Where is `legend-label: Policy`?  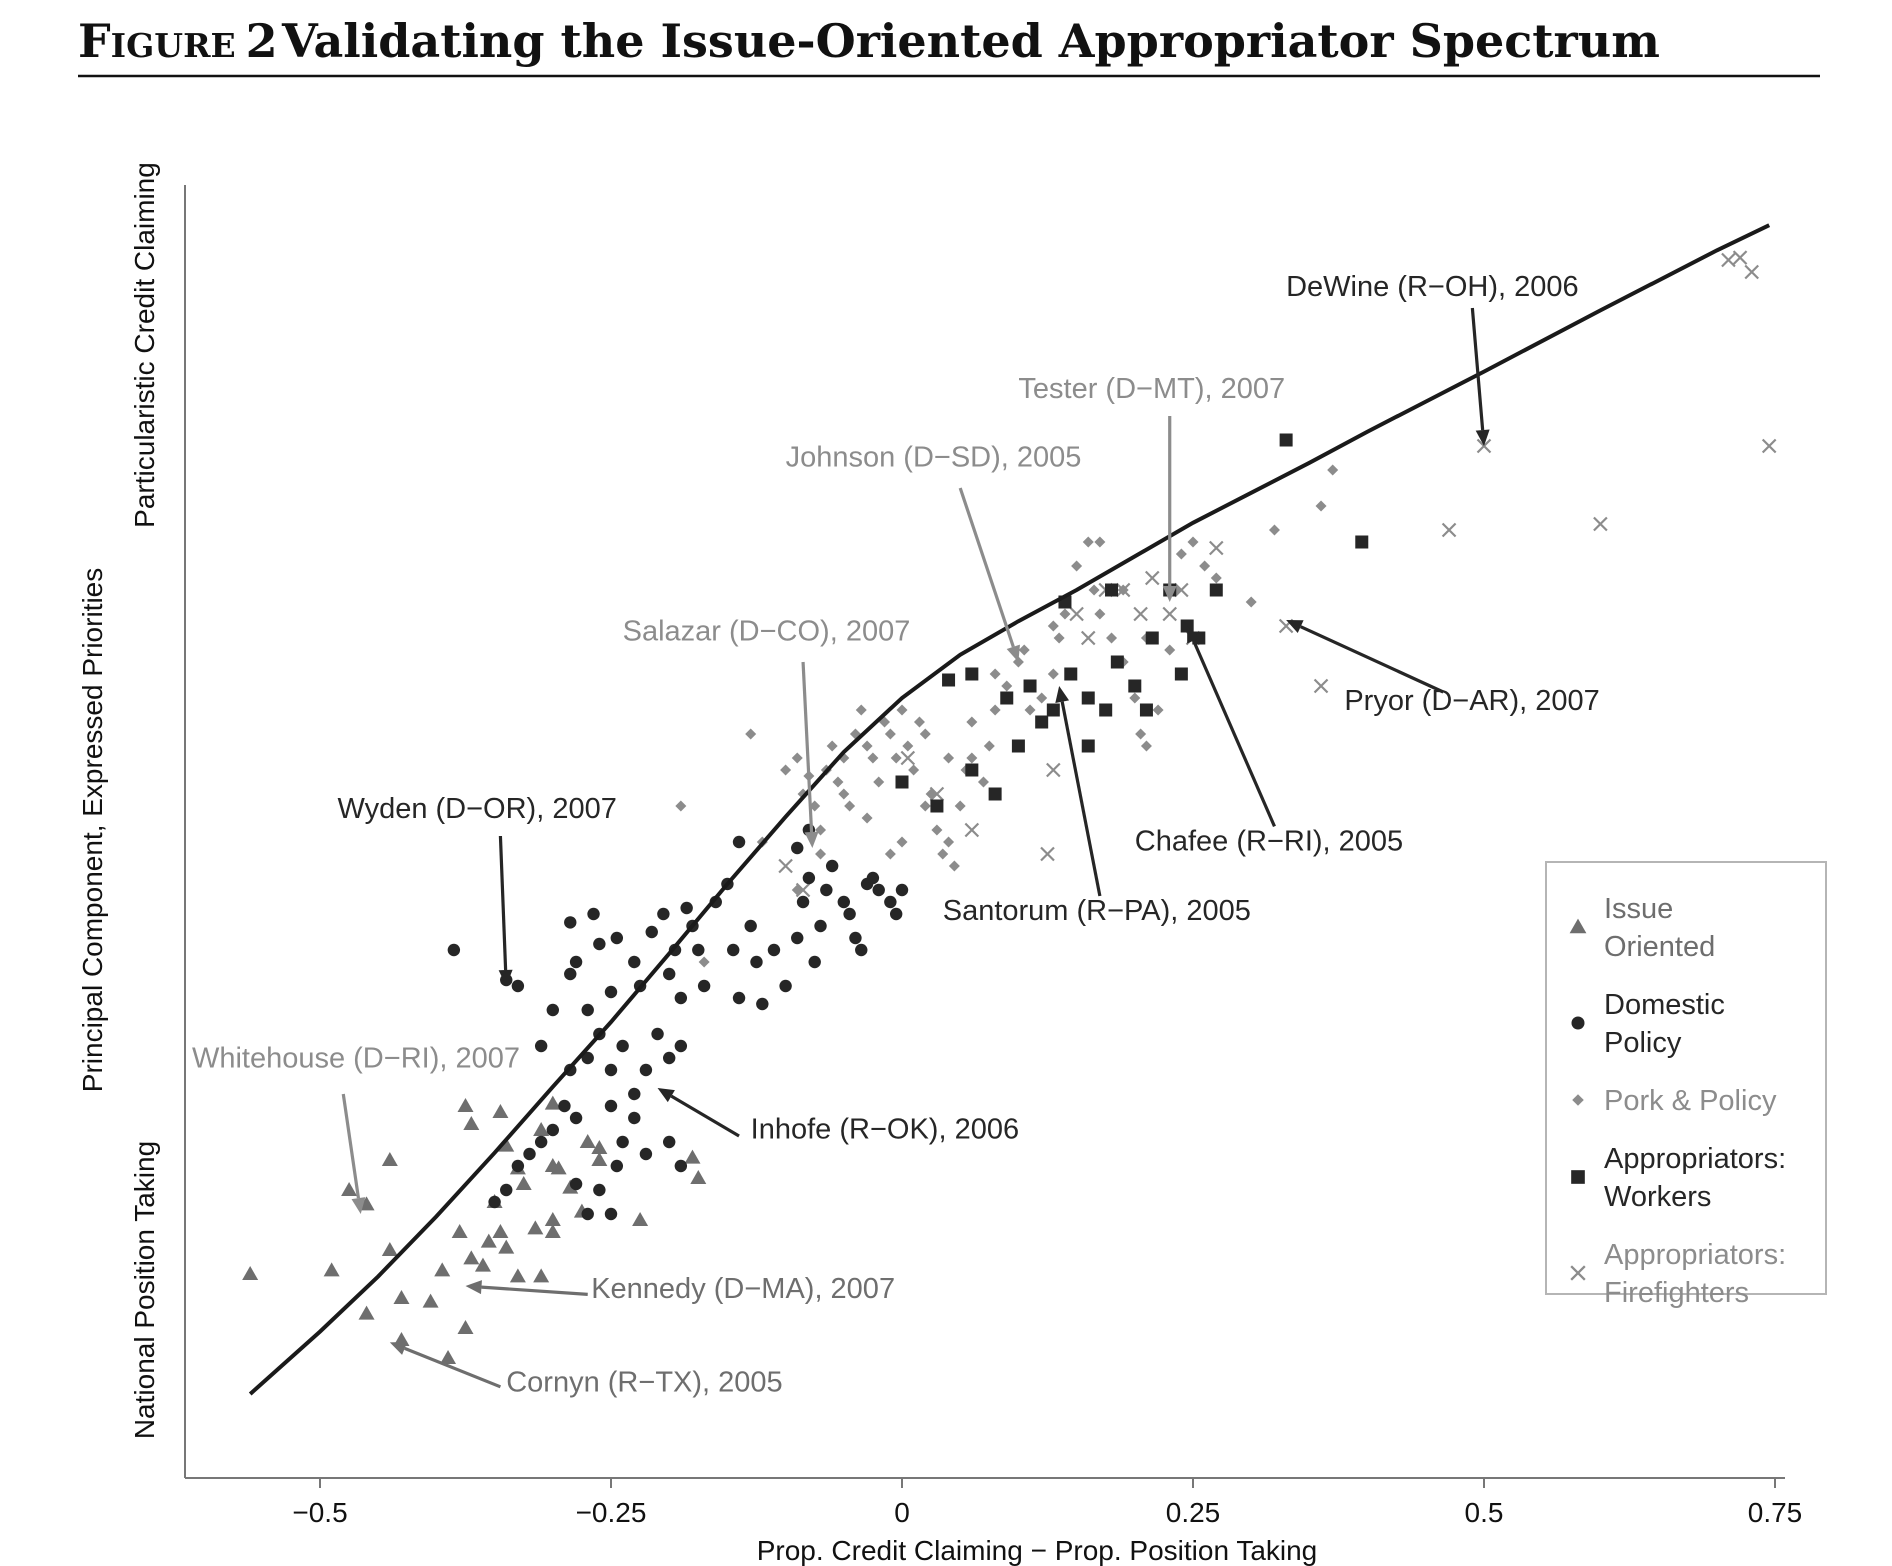
legend-label: Policy is located at coordinates (1643, 1043).